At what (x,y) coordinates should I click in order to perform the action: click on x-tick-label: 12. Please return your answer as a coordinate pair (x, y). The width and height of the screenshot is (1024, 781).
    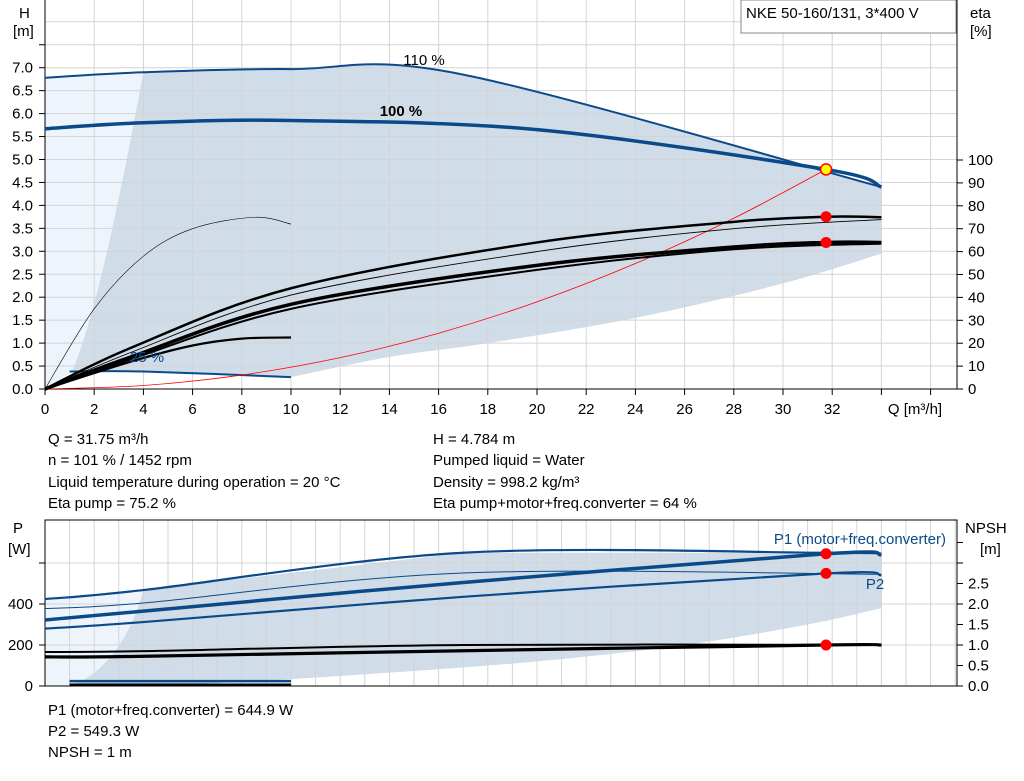
    Looking at the image, I should click on (340, 409).